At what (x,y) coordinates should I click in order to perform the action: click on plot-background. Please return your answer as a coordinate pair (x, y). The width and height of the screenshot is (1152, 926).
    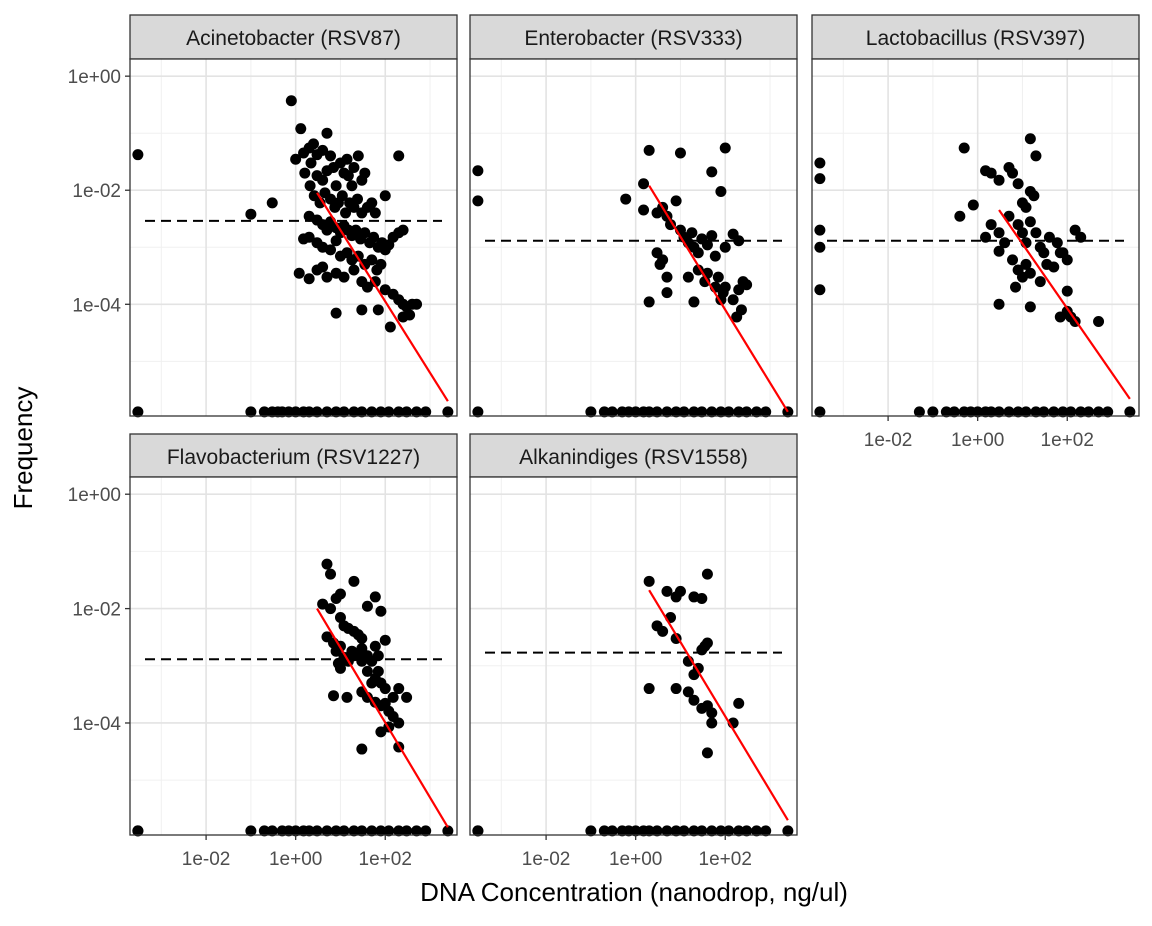
    Looking at the image, I should click on (975, 237).